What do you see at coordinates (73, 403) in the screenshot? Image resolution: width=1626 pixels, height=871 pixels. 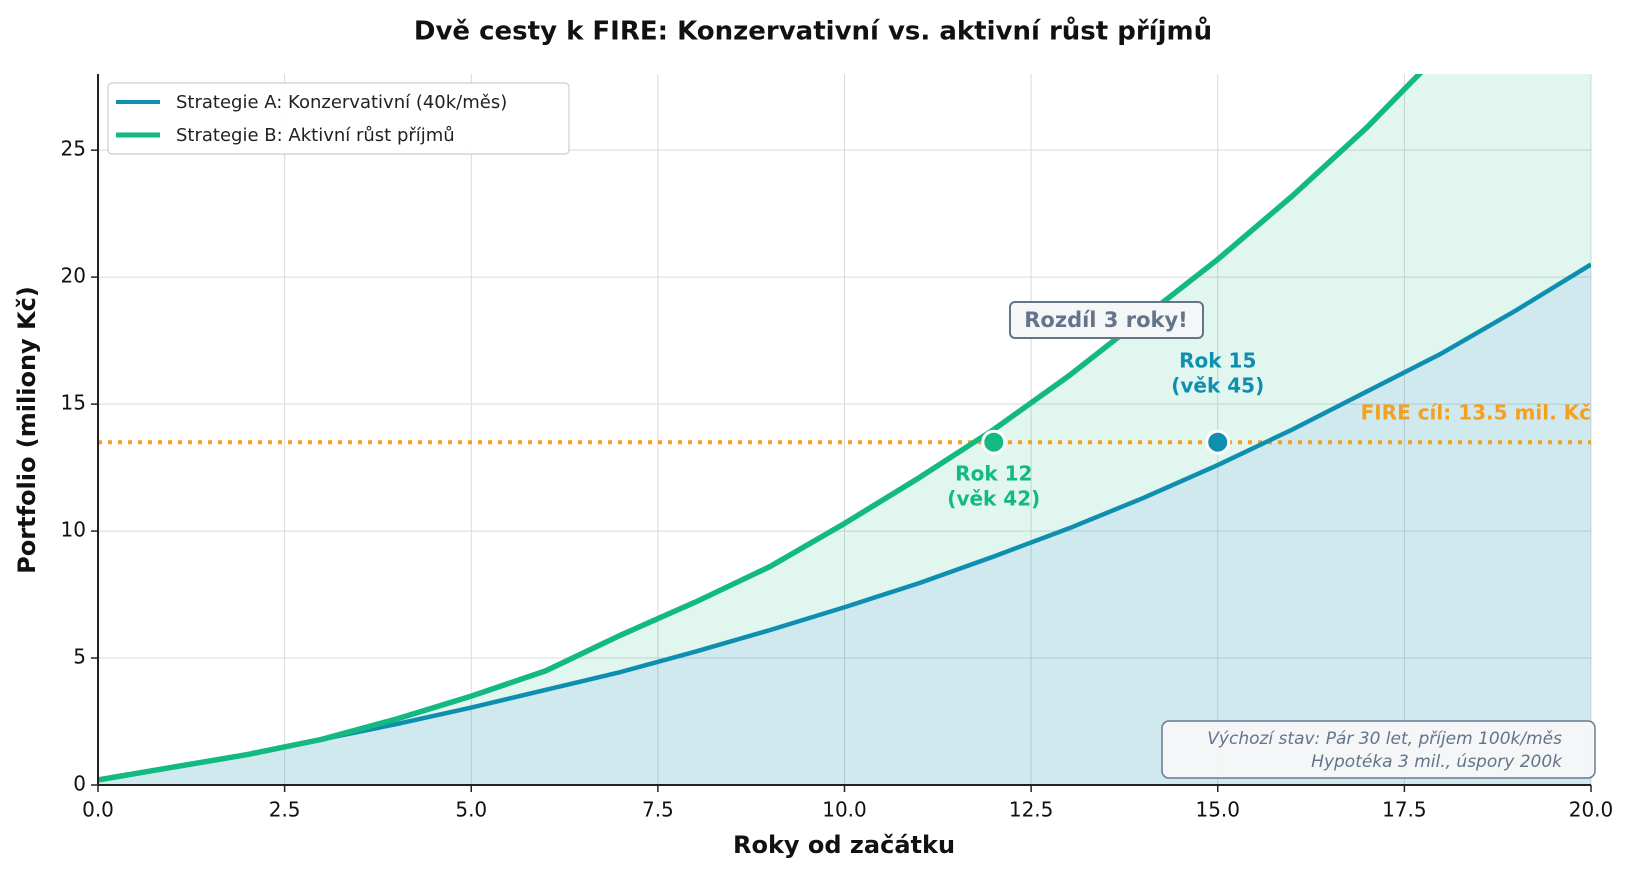 I see `y-tick-label: 15` at bounding box center [73, 403].